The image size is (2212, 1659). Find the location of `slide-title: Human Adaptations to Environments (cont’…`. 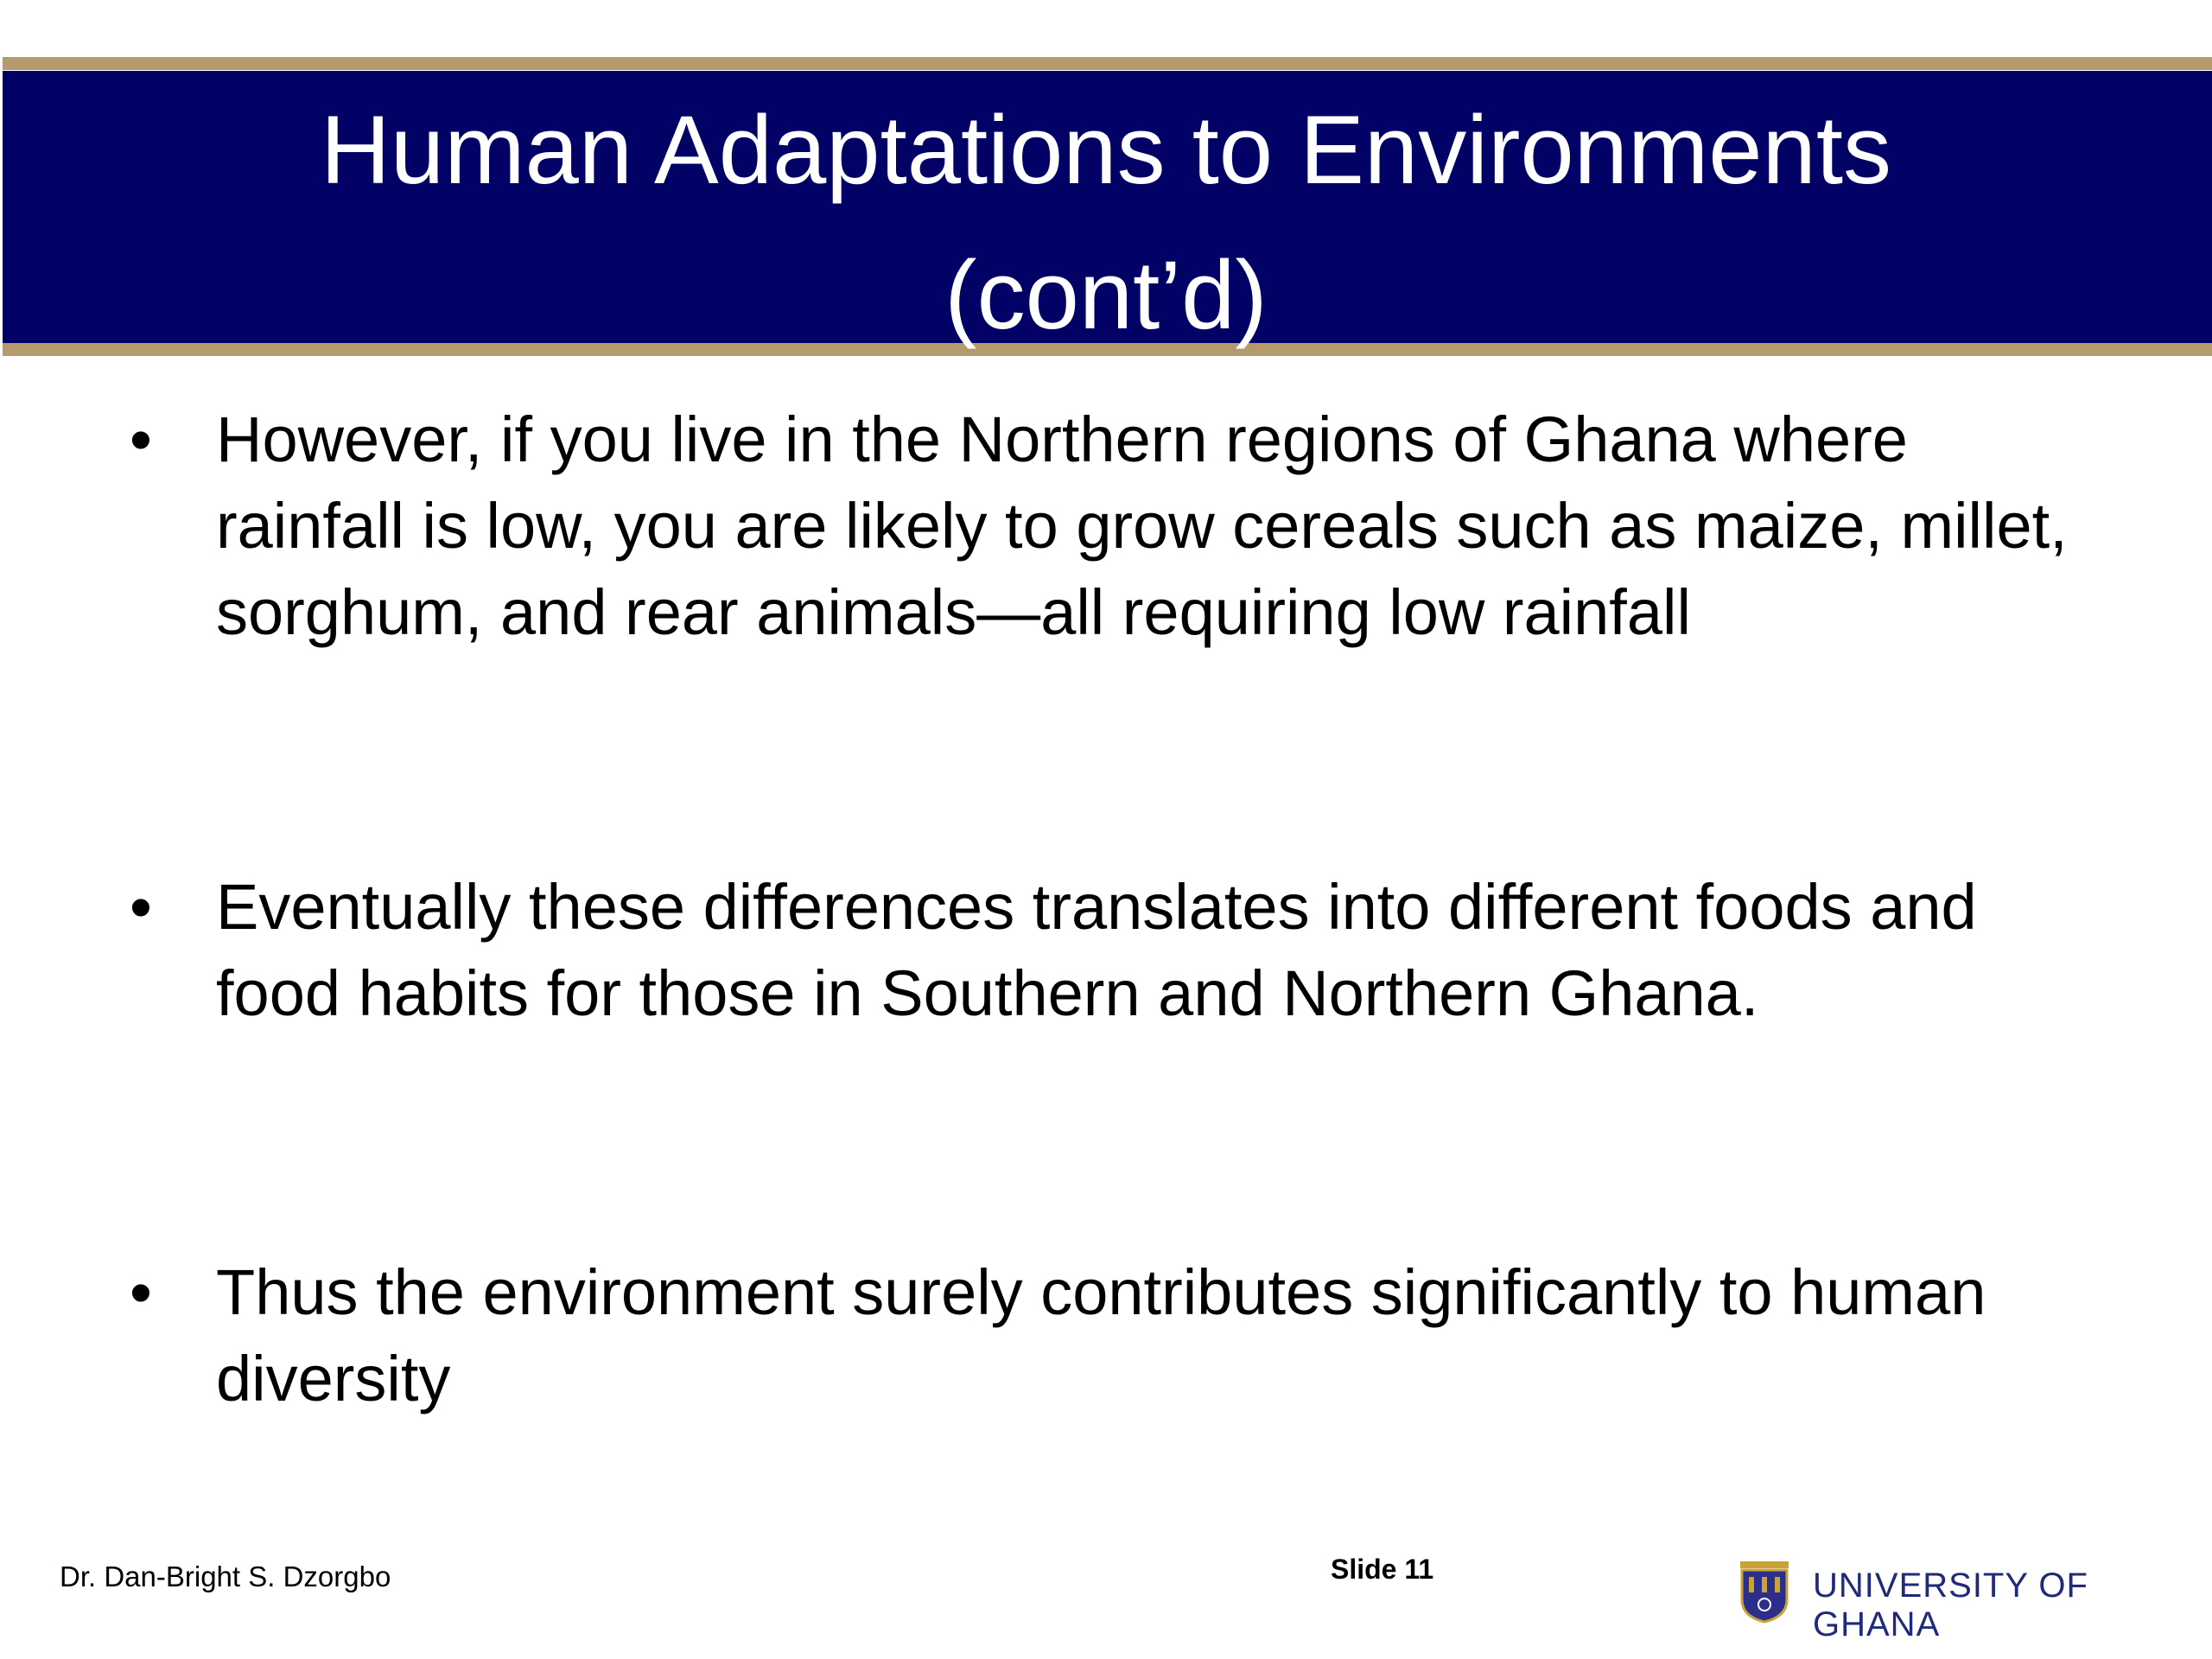

slide-title: Human Adaptations to Environments (cont’… is located at coordinates (1106, 222).